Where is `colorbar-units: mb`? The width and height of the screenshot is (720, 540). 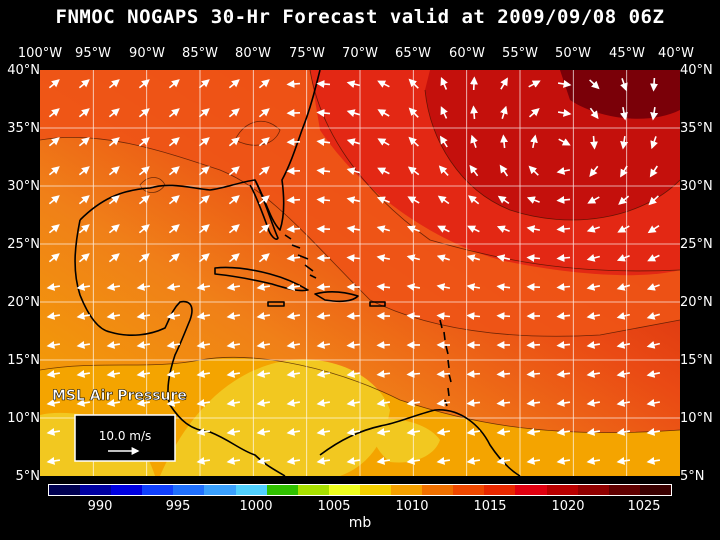 colorbar-units: mb is located at coordinates (360, 523).